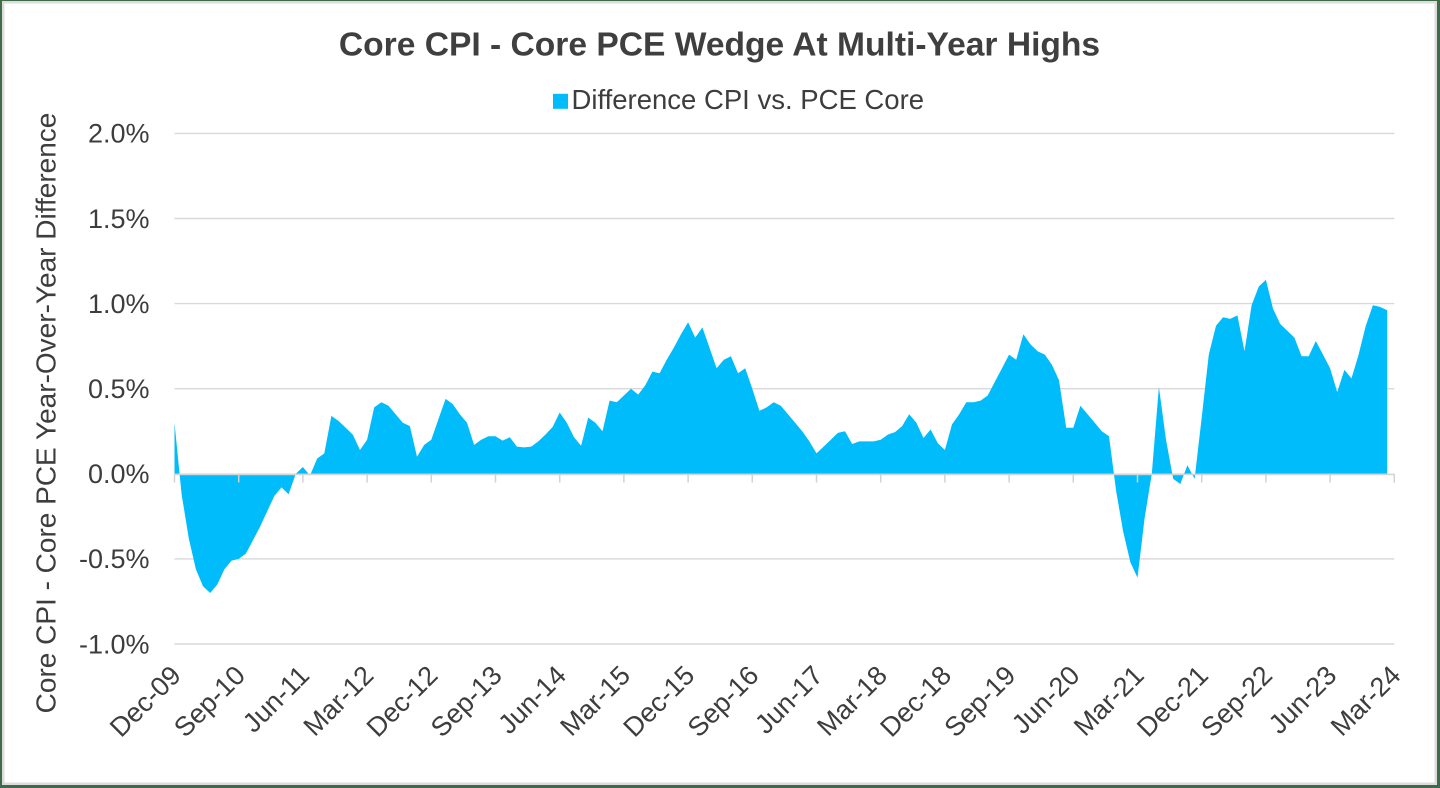 The width and height of the screenshot is (1440, 788). I want to click on svg-text: Dec-12, so click(402, 701).